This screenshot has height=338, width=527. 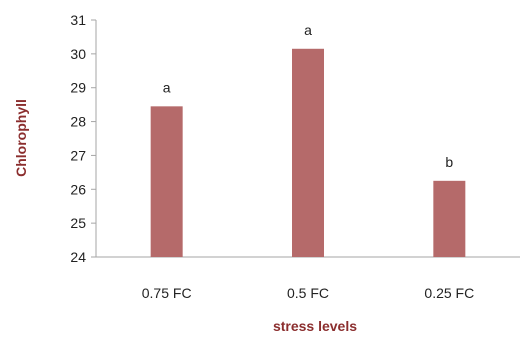 I want to click on y-tick-label: 25, so click(x=78, y=223).